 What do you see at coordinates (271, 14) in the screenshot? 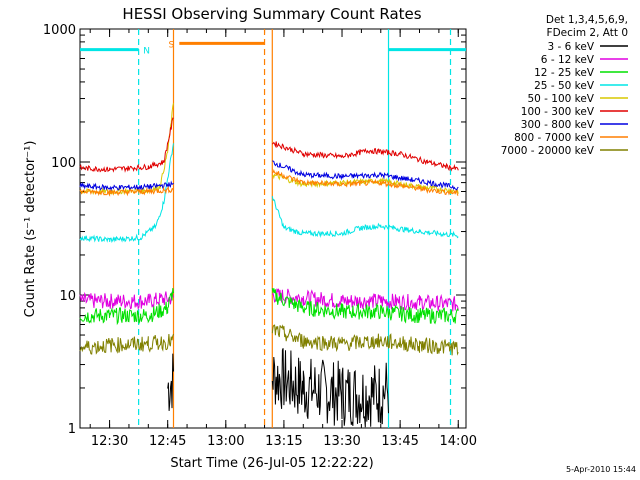
I see `chart-title: HESSI Observing Summary Count Rates` at bounding box center [271, 14].